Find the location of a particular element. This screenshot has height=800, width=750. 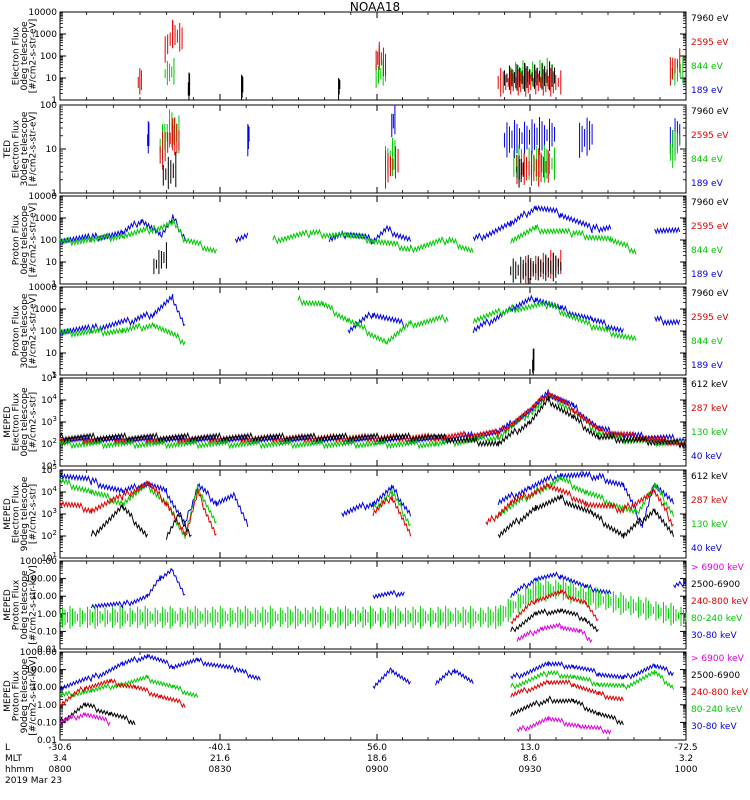

x-row-label: MLT is located at coordinates (14, 759).